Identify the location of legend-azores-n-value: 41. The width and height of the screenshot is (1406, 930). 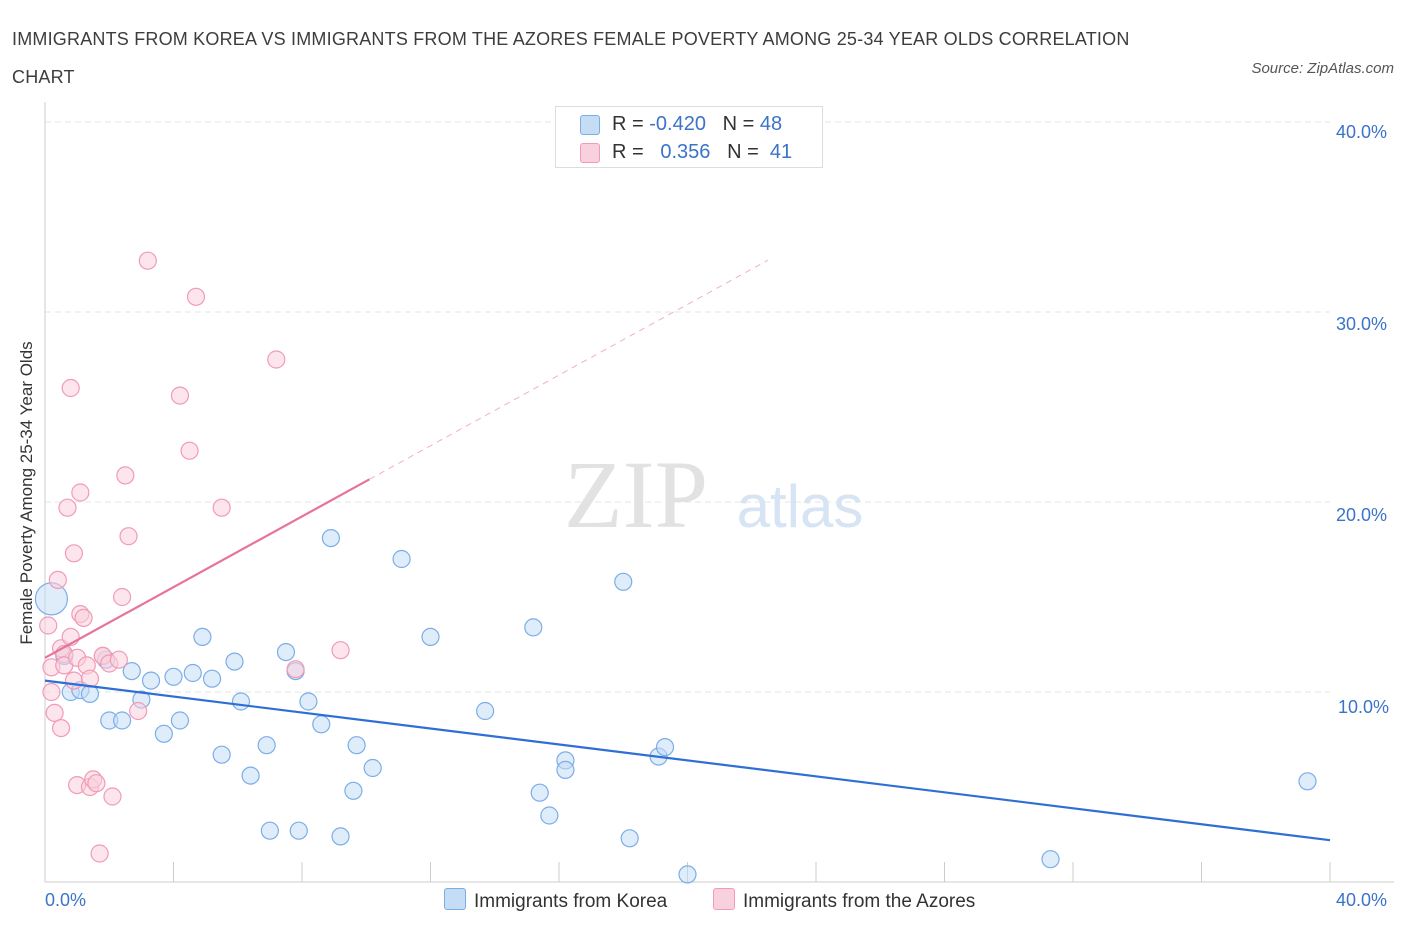
(781, 152).